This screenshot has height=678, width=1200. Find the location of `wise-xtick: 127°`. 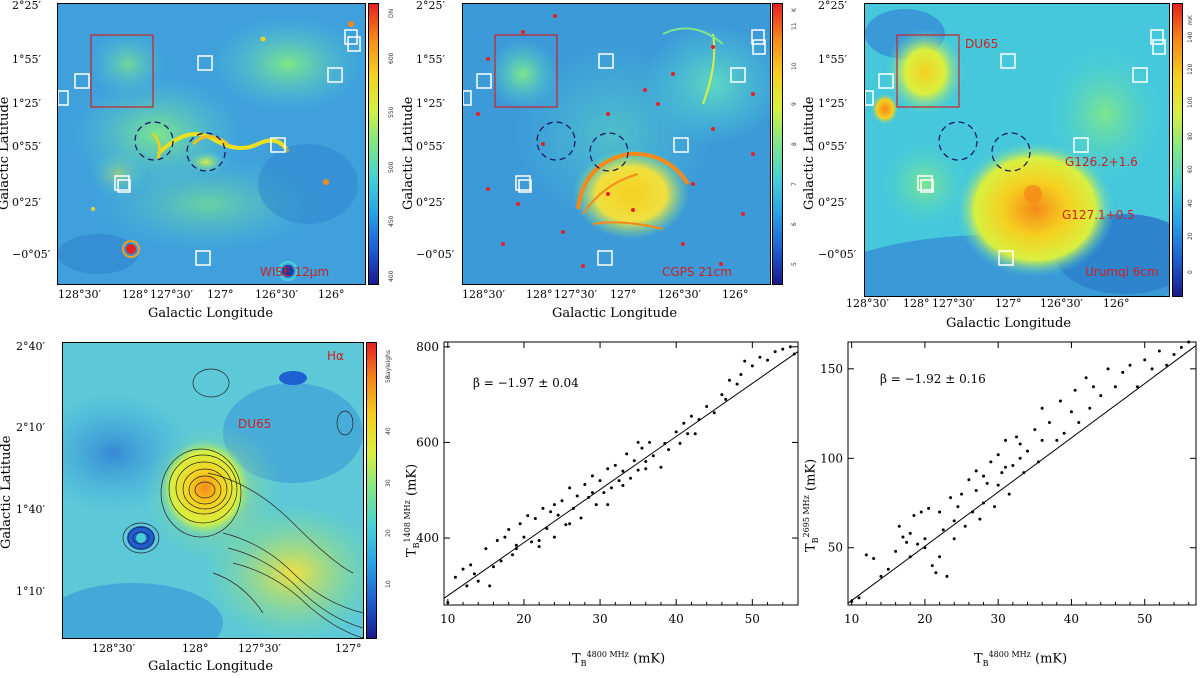

wise-xtick: 127° is located at coordinates (220, 294).